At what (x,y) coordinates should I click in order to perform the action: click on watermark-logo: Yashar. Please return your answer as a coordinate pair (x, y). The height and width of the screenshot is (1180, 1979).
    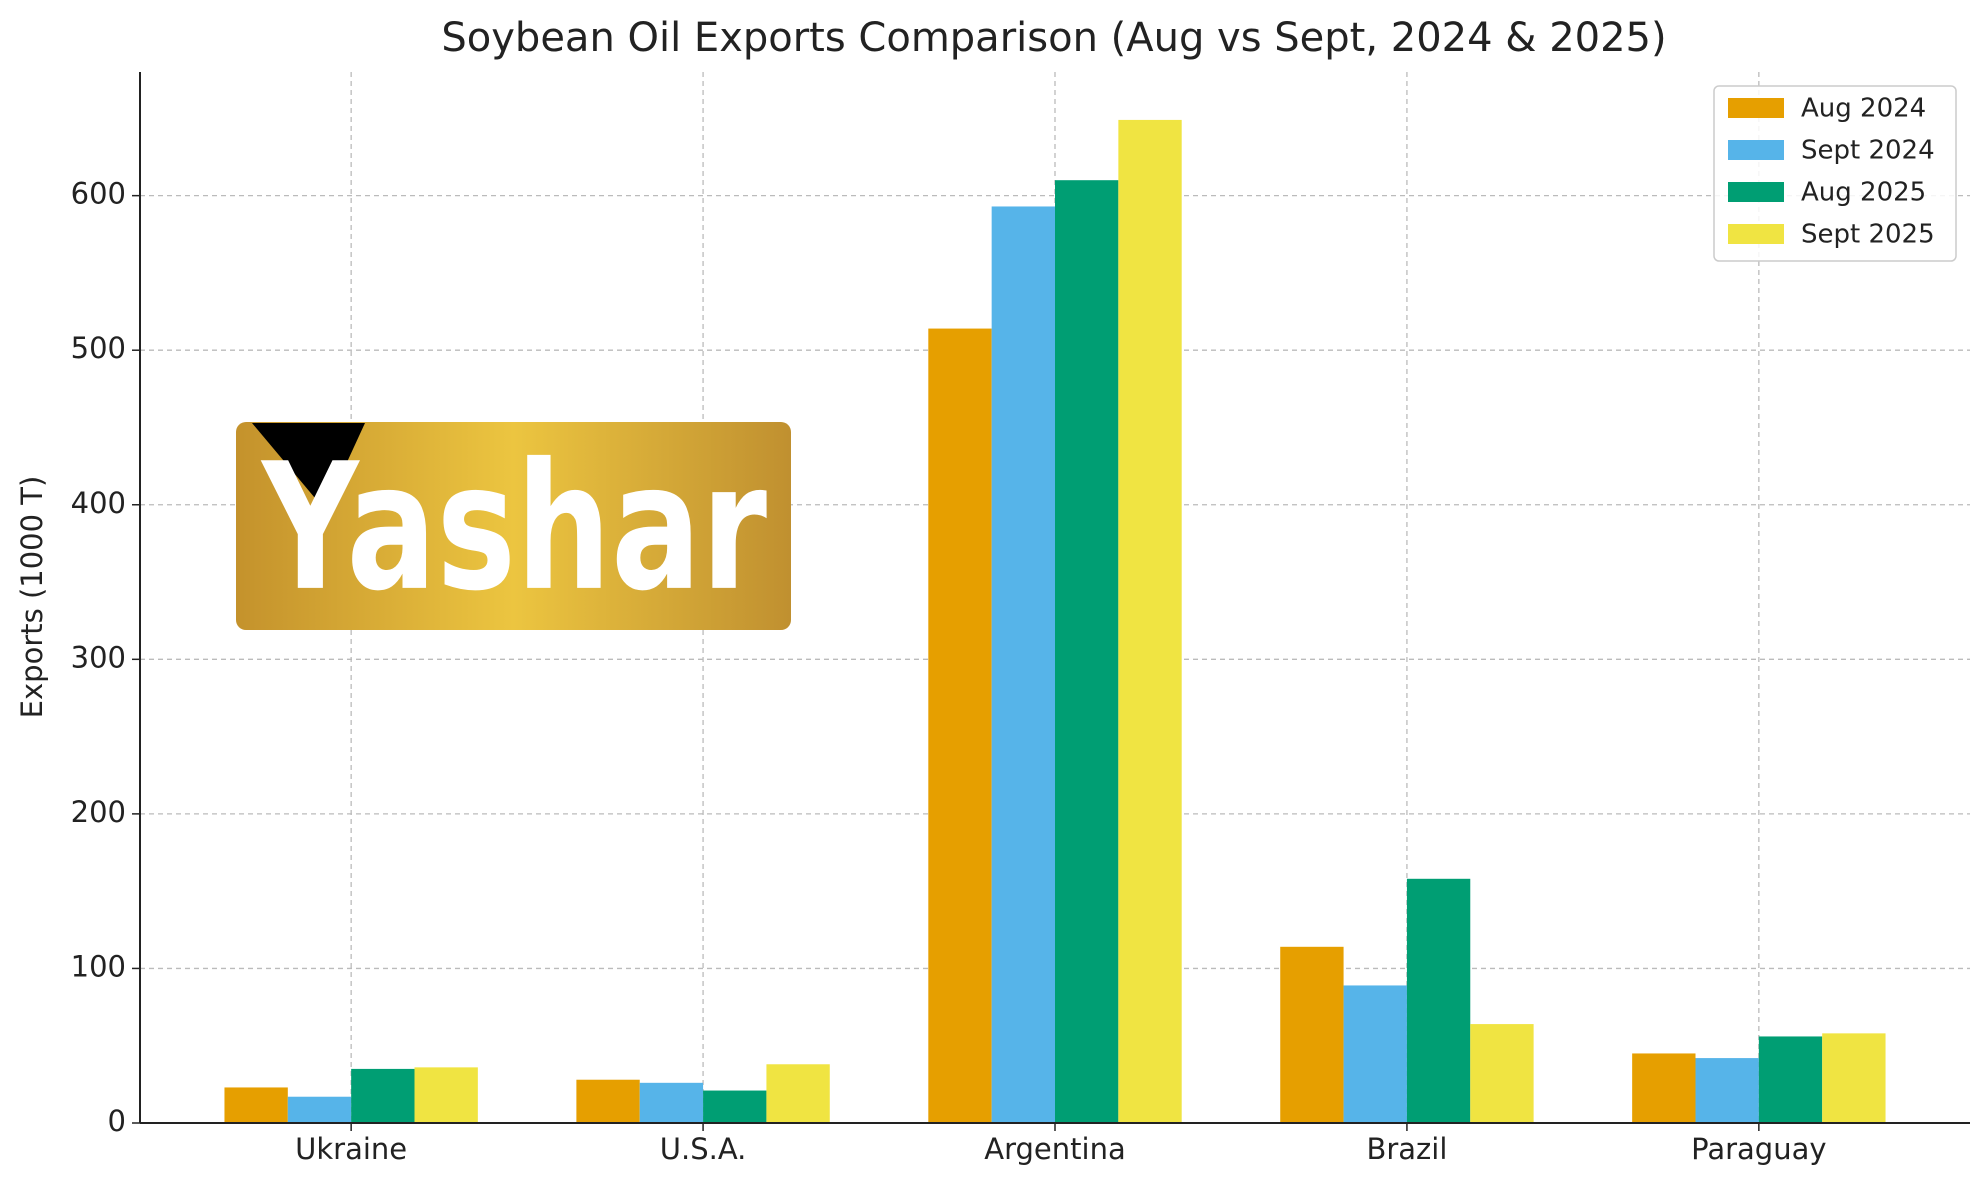
    Looking at the image, I should click on (513, 526).